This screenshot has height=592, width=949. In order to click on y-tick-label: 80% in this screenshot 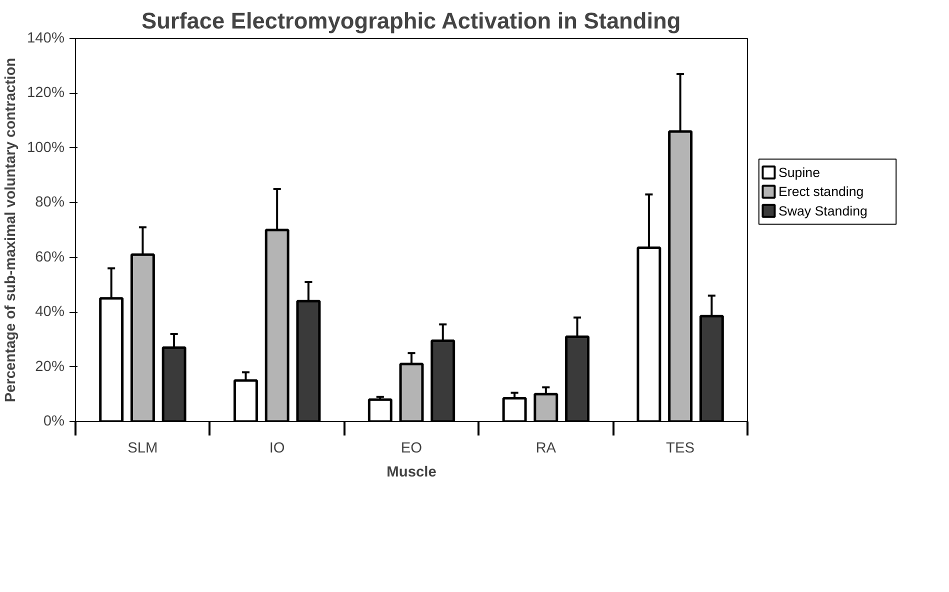, I will do `click(50, 202)`.